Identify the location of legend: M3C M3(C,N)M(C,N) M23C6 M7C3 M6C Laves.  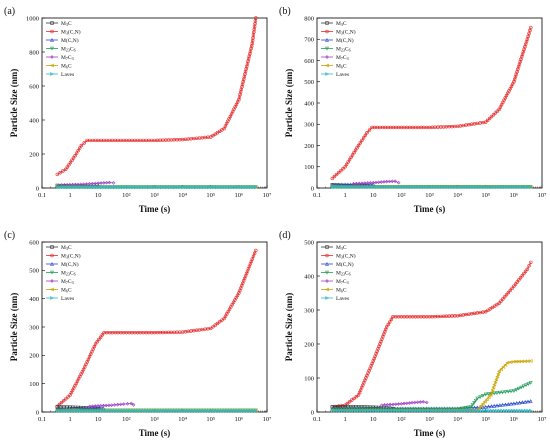
(338, 273).